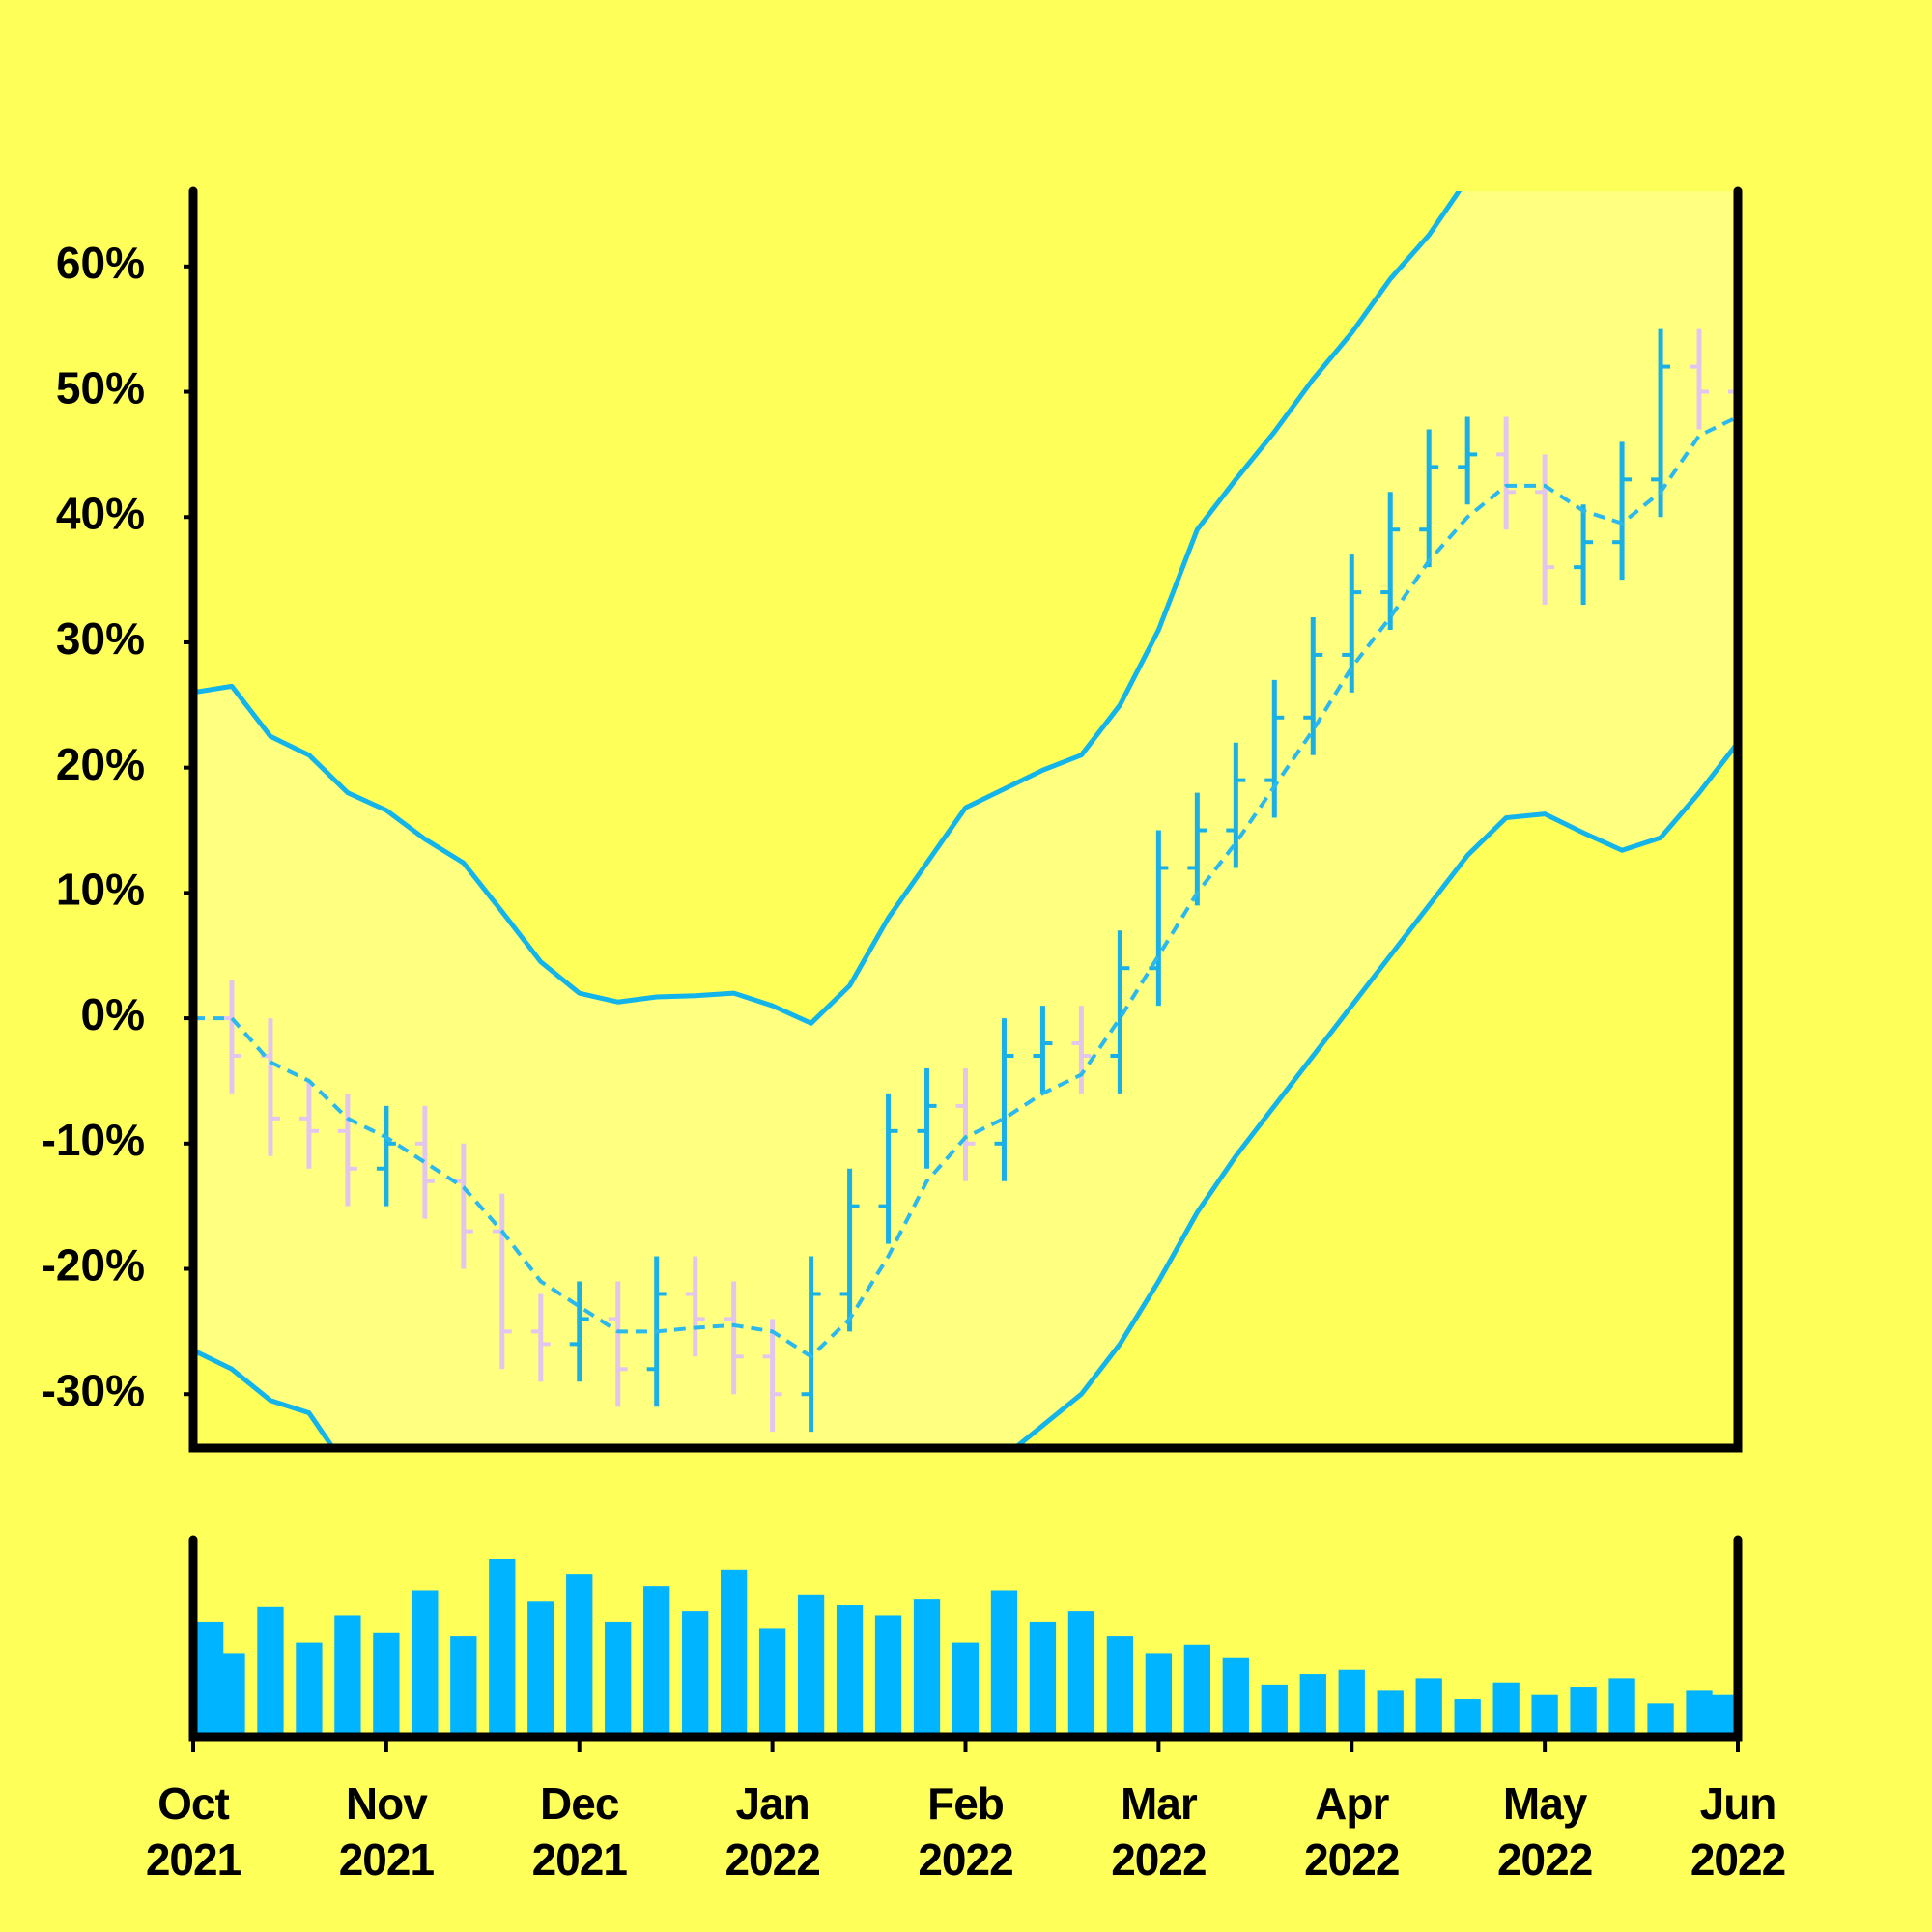  I want to click on y-tick-label: -20%, so click(93, 1265).